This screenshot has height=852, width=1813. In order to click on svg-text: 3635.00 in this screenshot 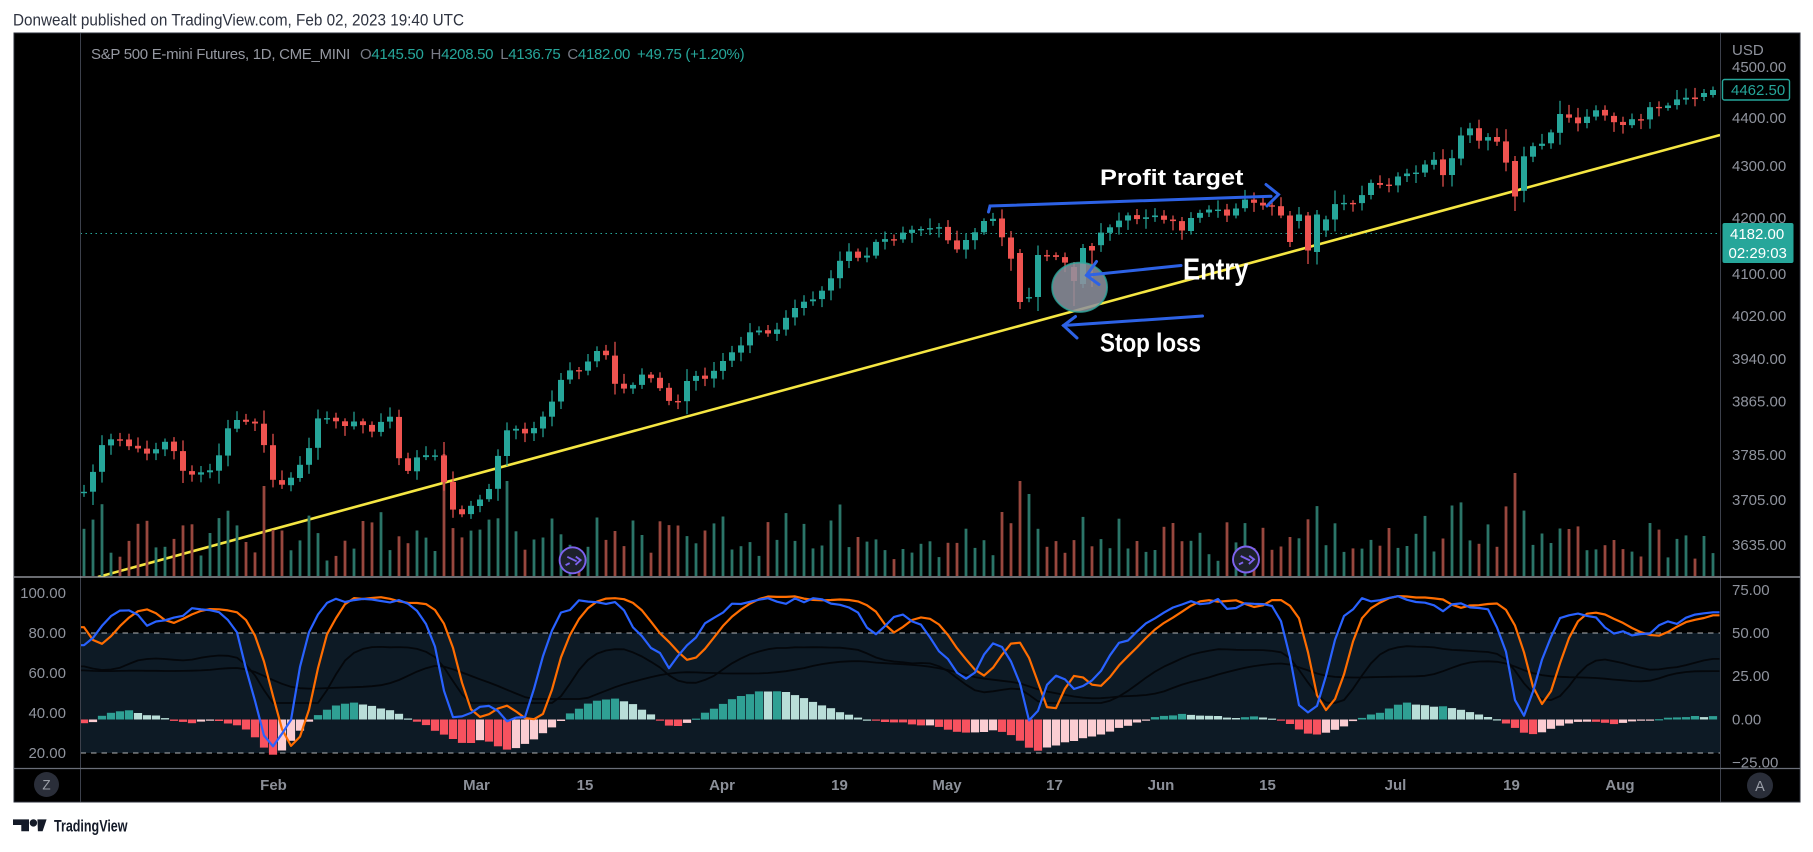, I will do `click(1759, 545)`.